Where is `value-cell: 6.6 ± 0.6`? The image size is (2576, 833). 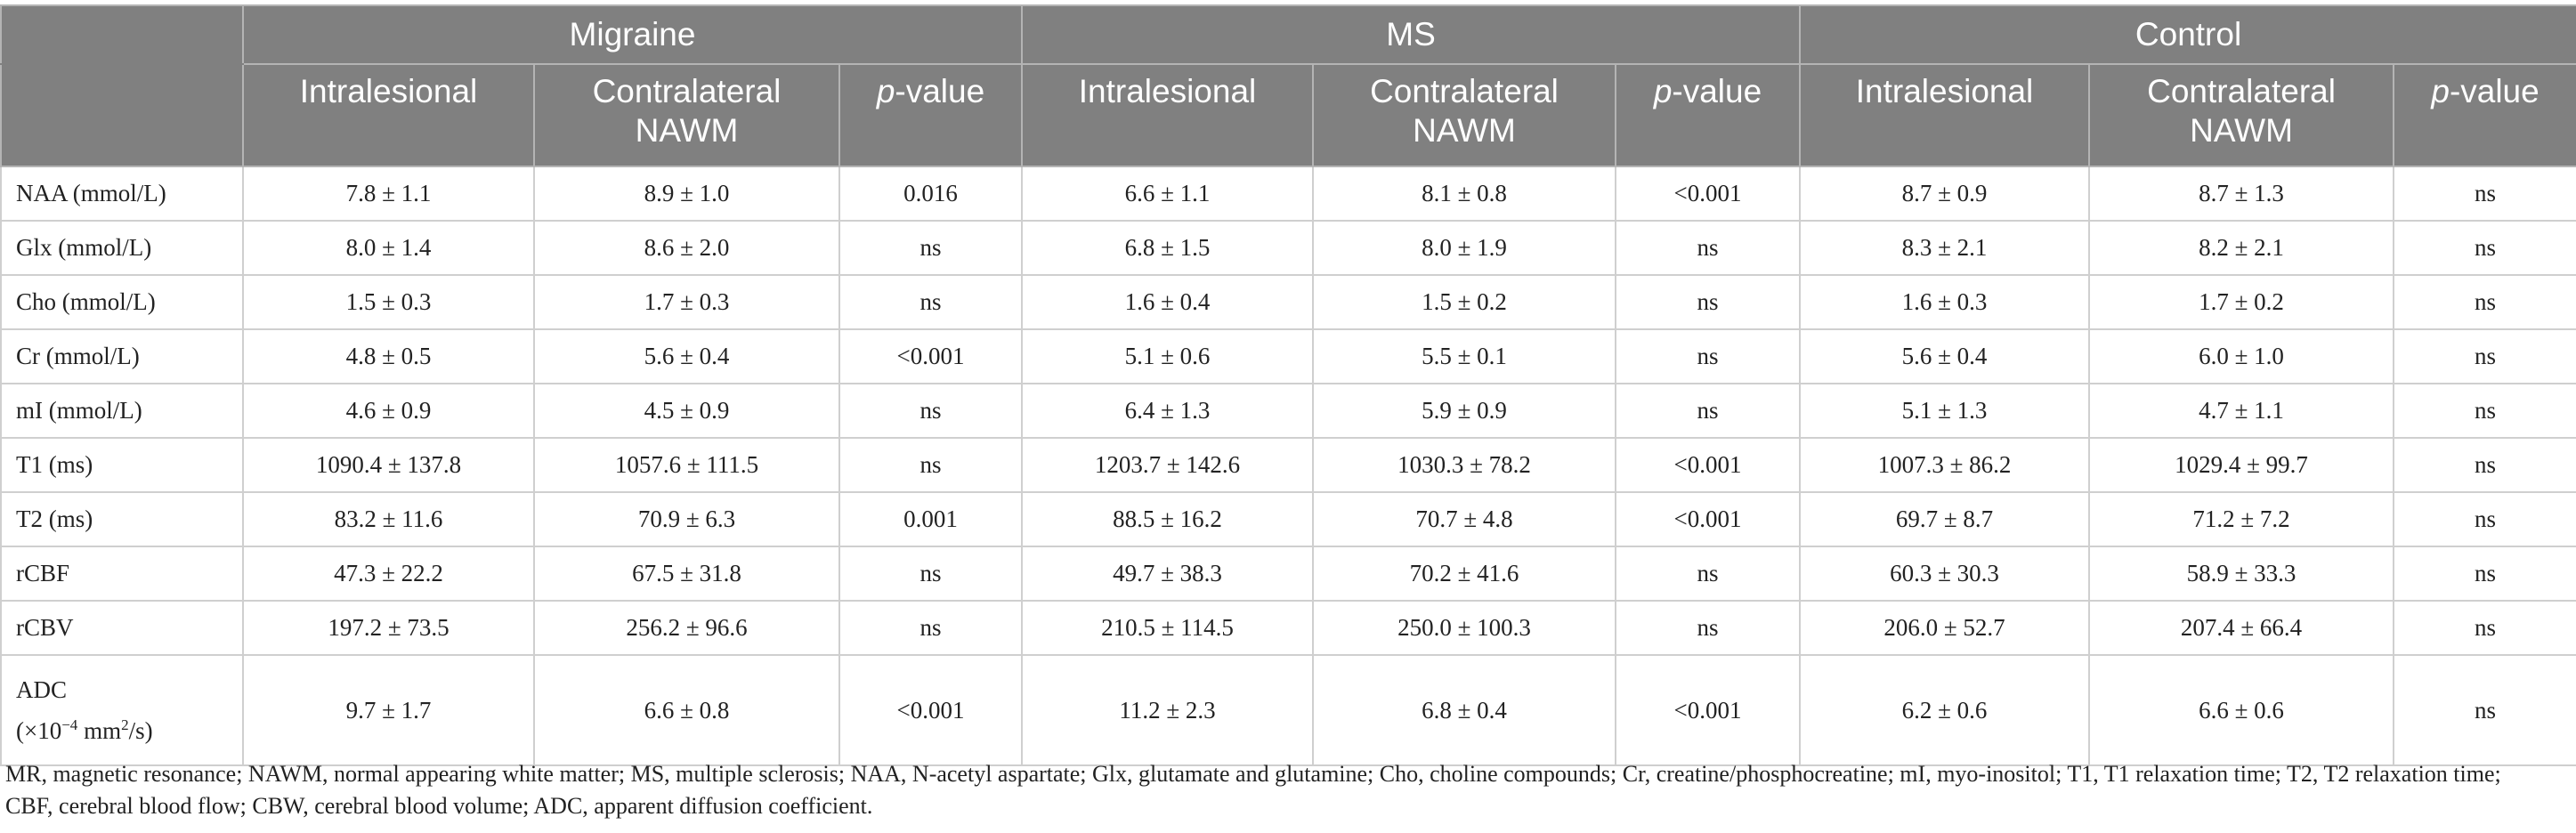
value-cell: 6.6 ± 0.6 is located at coordinates (2241, 710).